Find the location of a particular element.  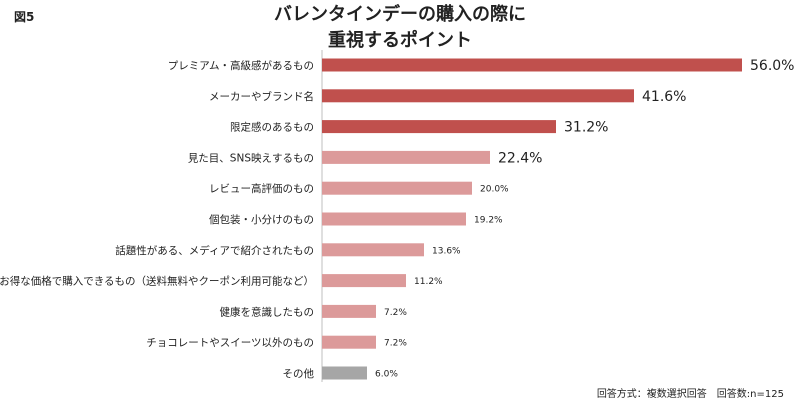

category-label: お得な価格で購入できるもの（送料無料やクーポン利用可能など） is located at coordinates (157, 281).